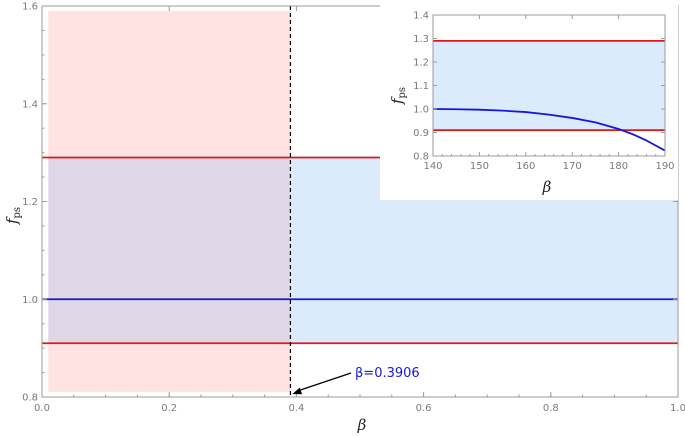  What do you see at coordinates (326, 381) in the screenshot?
I see `annotation-arrow-line` at bounding box center [326, 381].